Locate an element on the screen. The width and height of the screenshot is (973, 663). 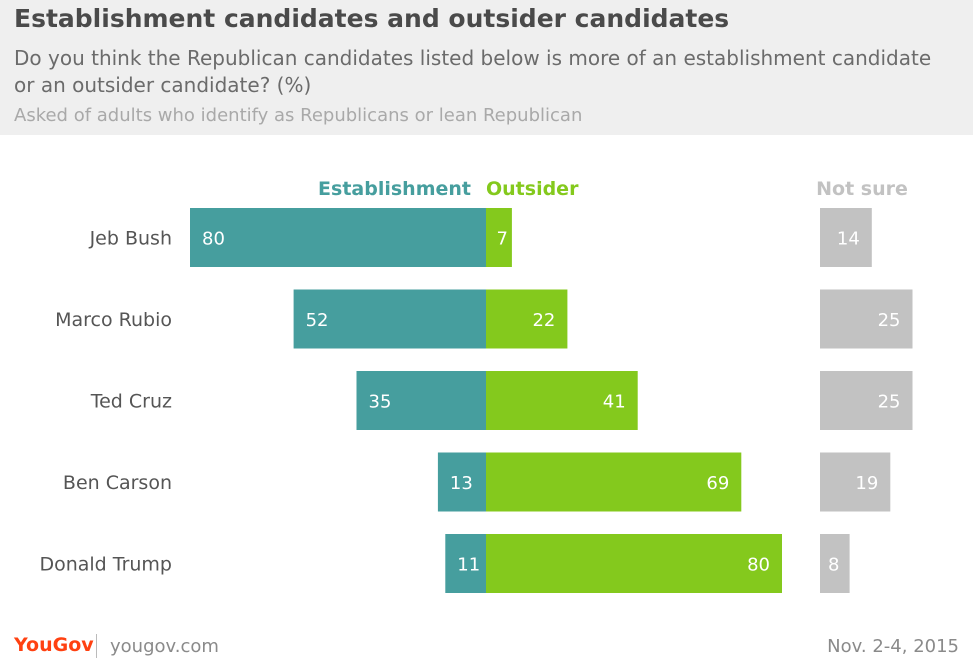
value-outsider-jeb-bush: 7 is located at coordinates (501, 239).